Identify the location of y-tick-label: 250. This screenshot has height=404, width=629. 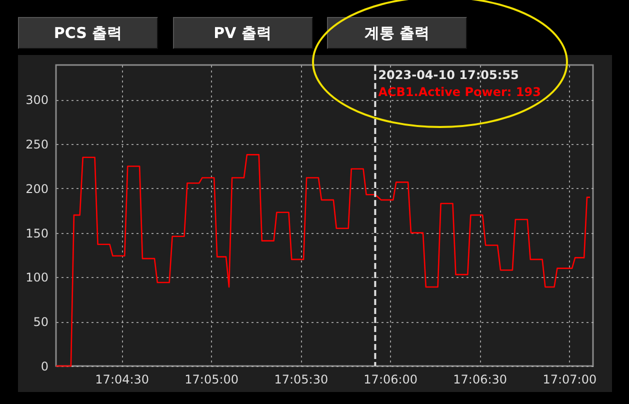
(37, 145).